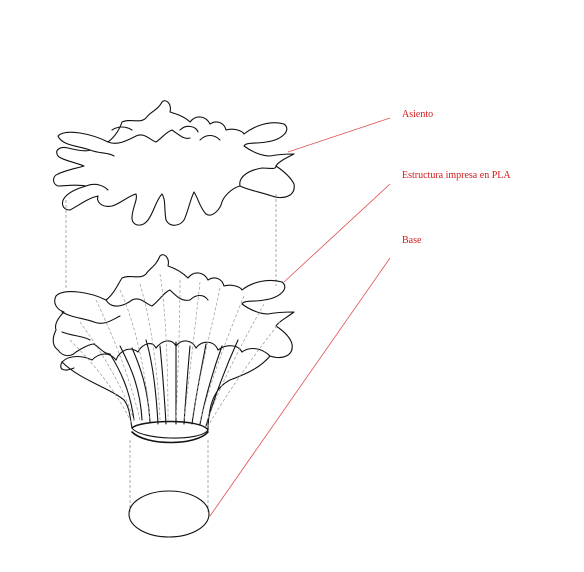 This screenshot has width=584, height=572. Describe the element at coordinates (169, 476) in the screenshot. I see `base-guides` at that location.